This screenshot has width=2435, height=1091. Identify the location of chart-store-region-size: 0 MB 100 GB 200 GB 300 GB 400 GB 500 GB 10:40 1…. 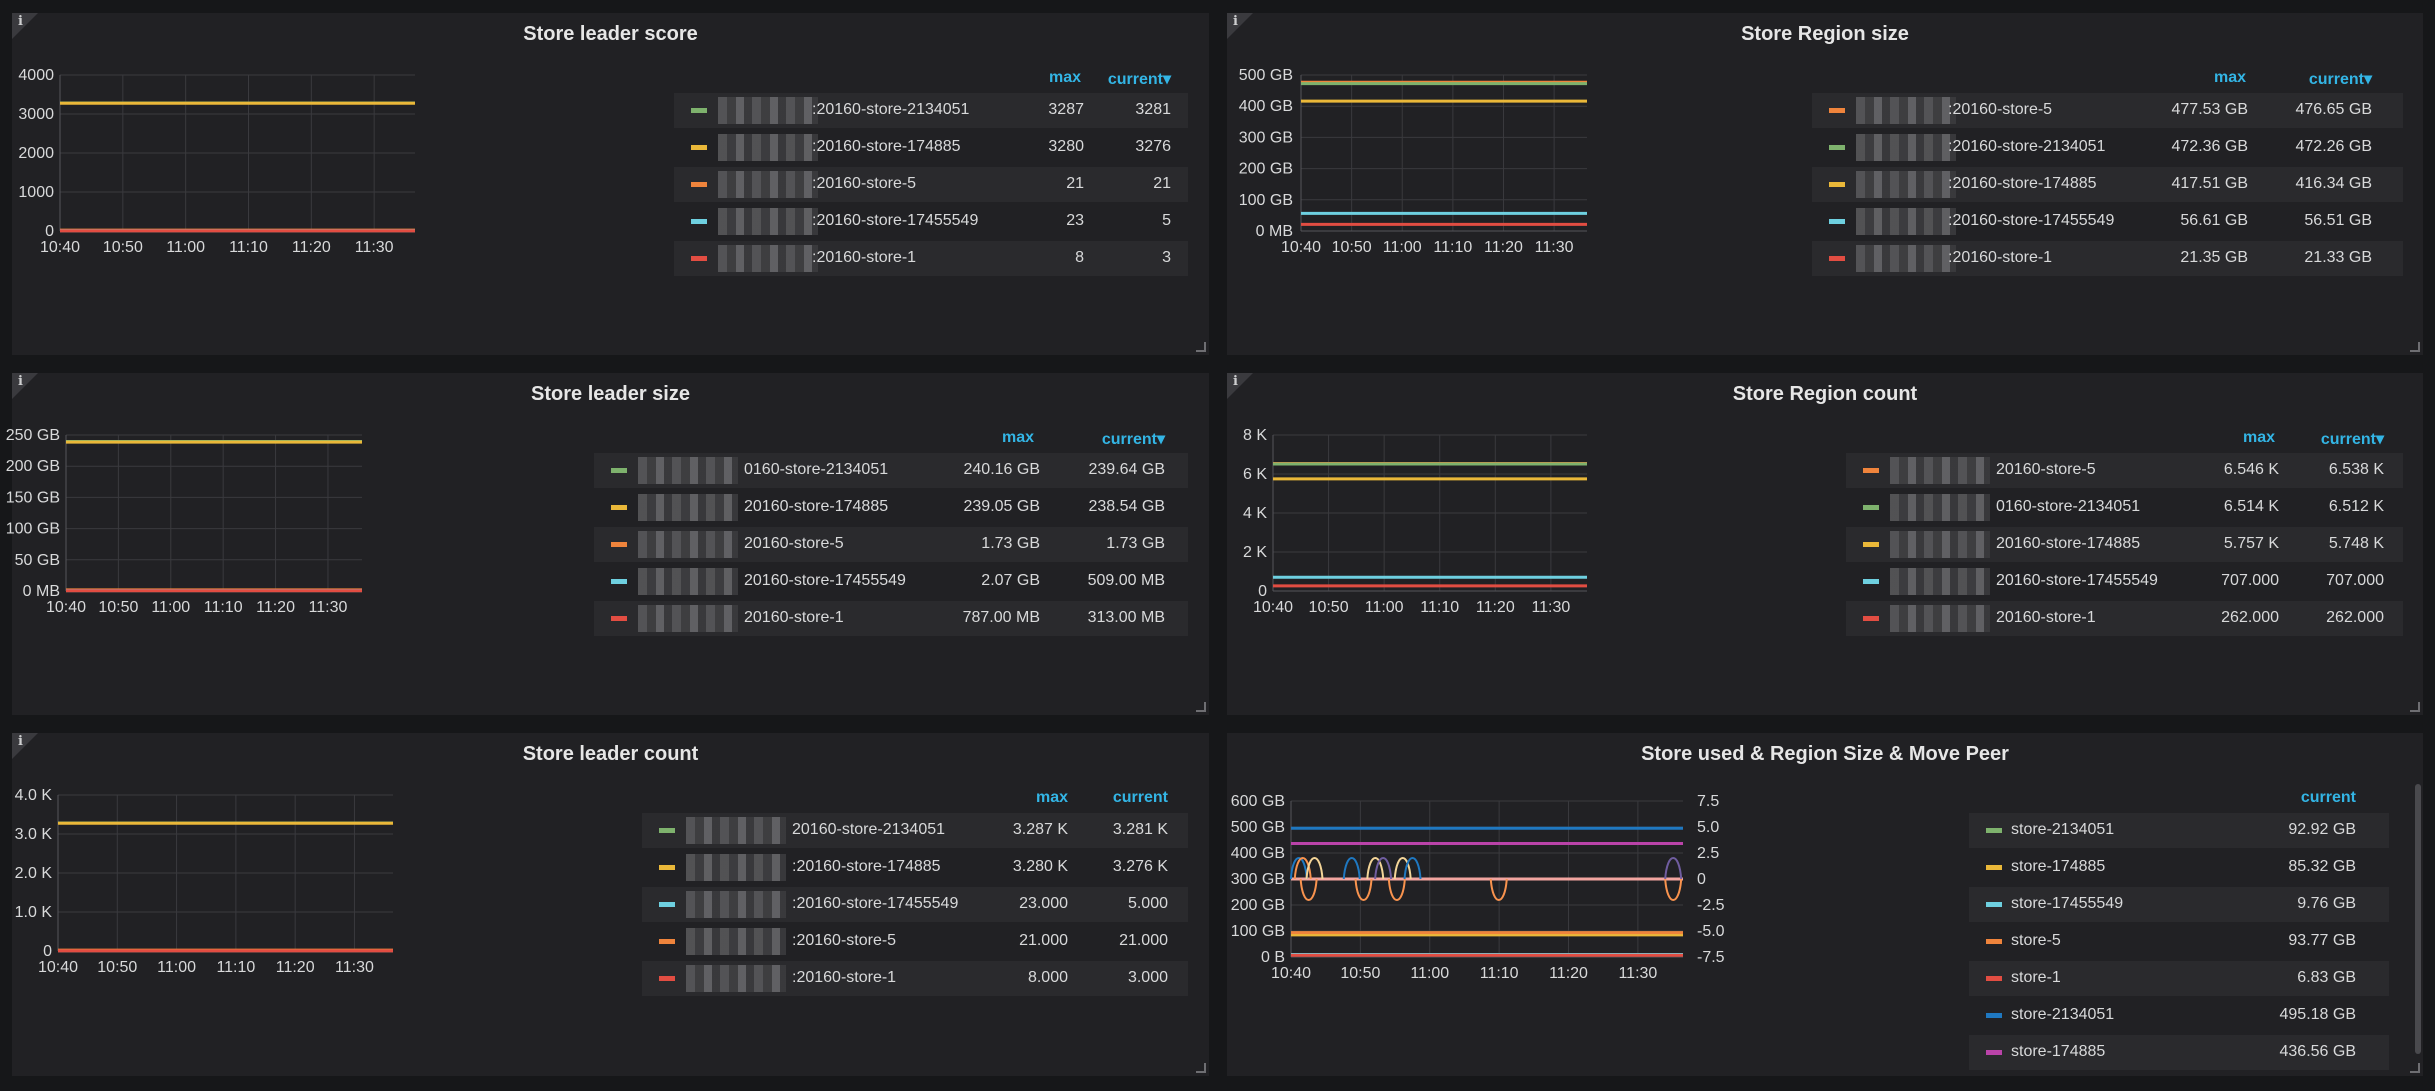
(1522, 184).